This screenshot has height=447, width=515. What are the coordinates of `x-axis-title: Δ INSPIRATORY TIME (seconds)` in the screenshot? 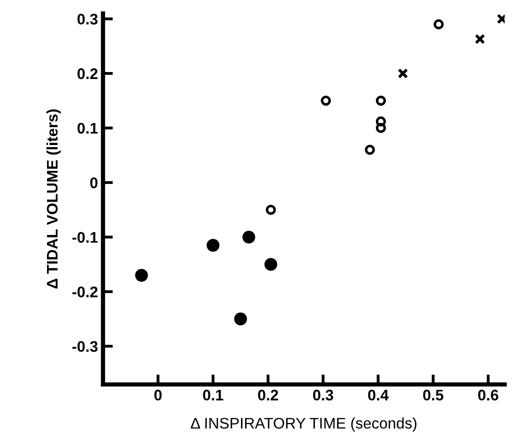 It's located at (303, 424).